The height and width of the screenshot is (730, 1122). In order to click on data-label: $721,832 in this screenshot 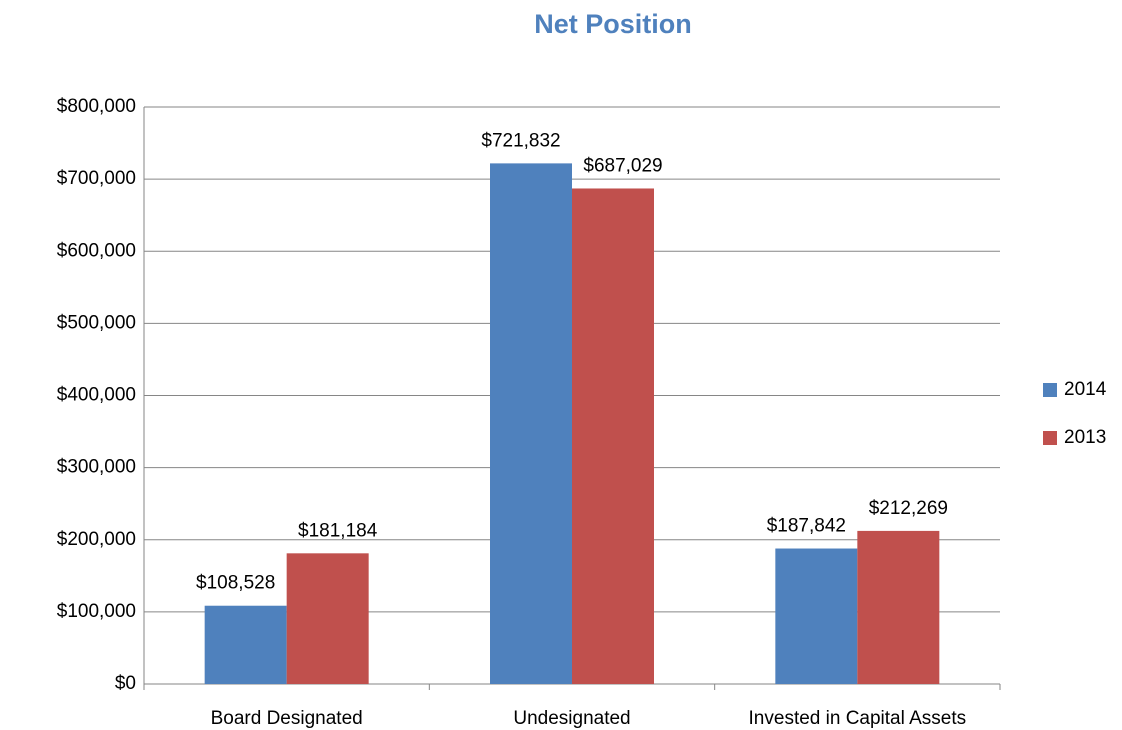, I will do `click(520, 140)`.